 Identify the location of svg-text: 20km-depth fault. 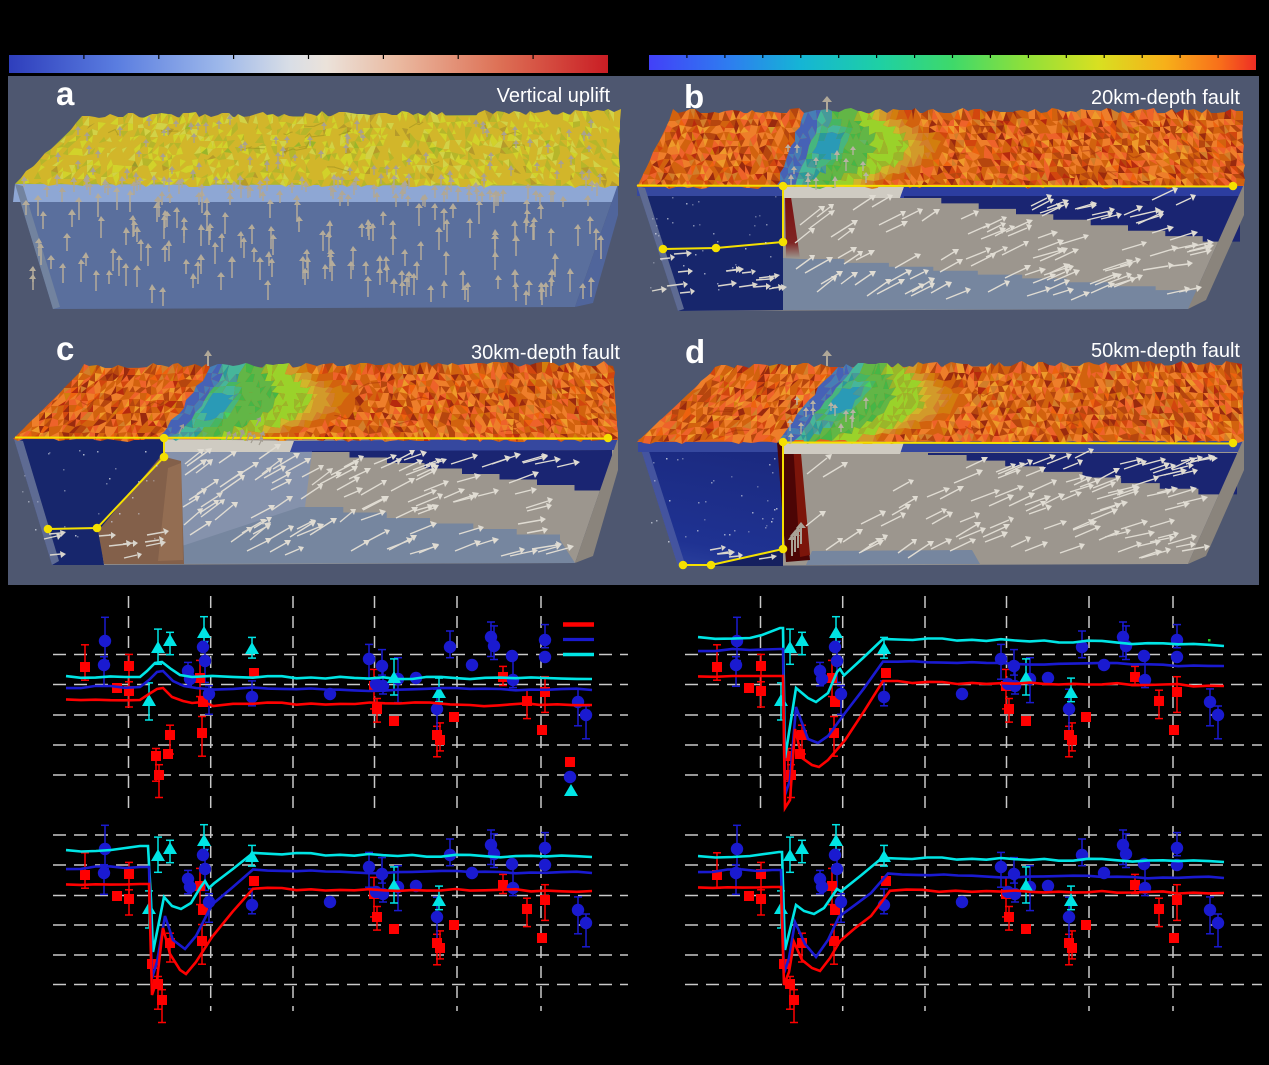
(1165, 98).